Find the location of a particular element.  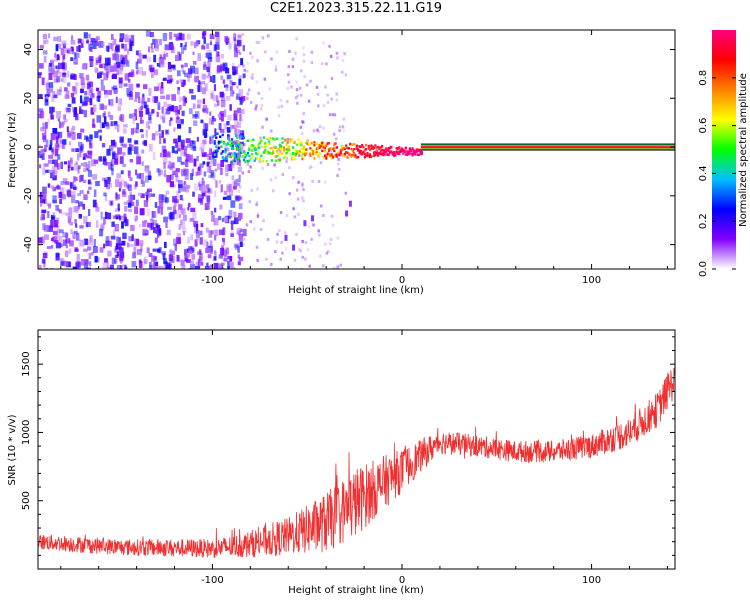

y-tick-label: 0 is located at coordinates (28, 147).